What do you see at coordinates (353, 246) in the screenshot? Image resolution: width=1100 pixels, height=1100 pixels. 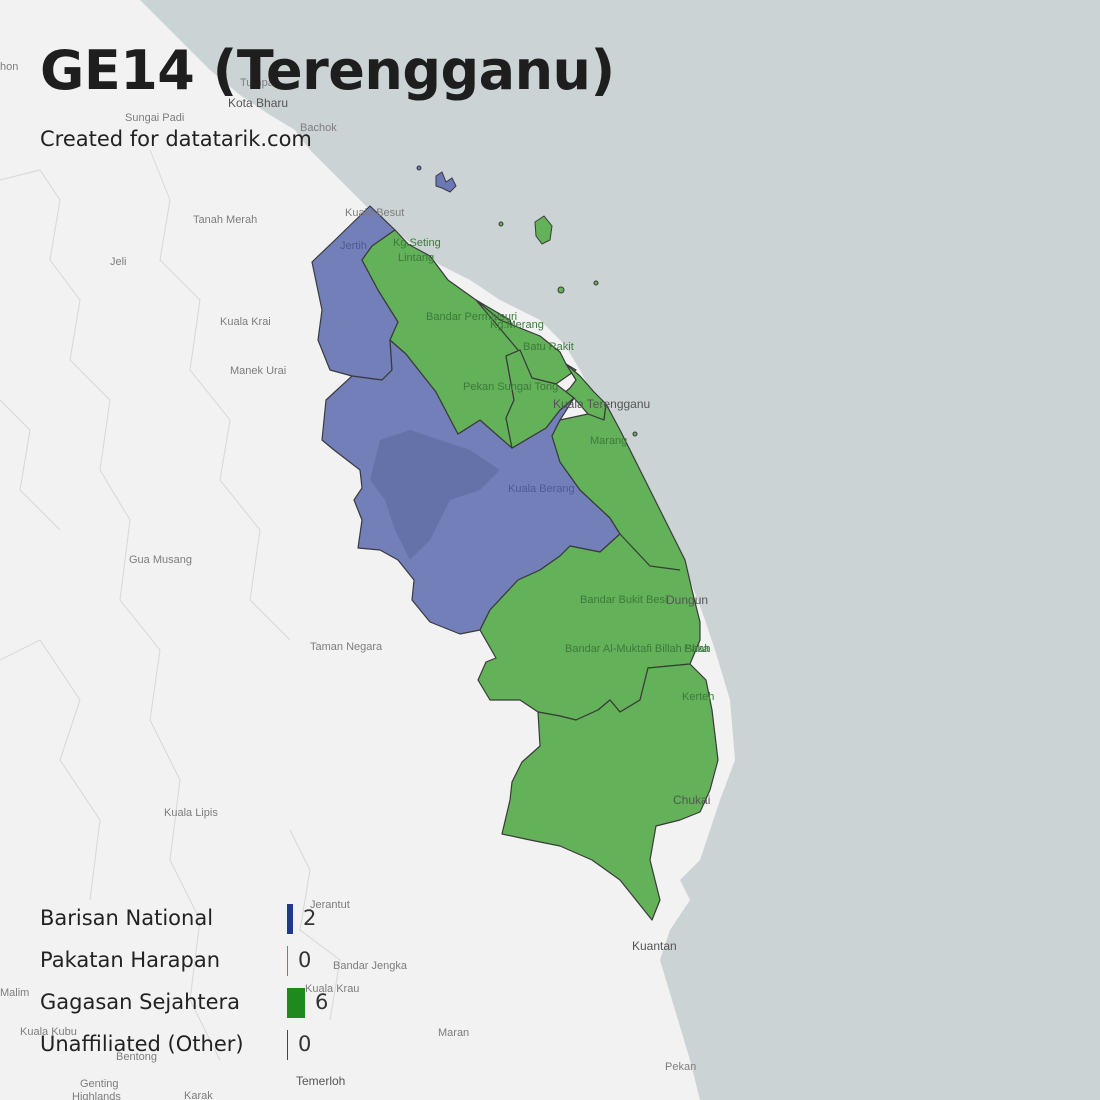 I see `label-jertih: Jertih` at bounding box center [353, 246].